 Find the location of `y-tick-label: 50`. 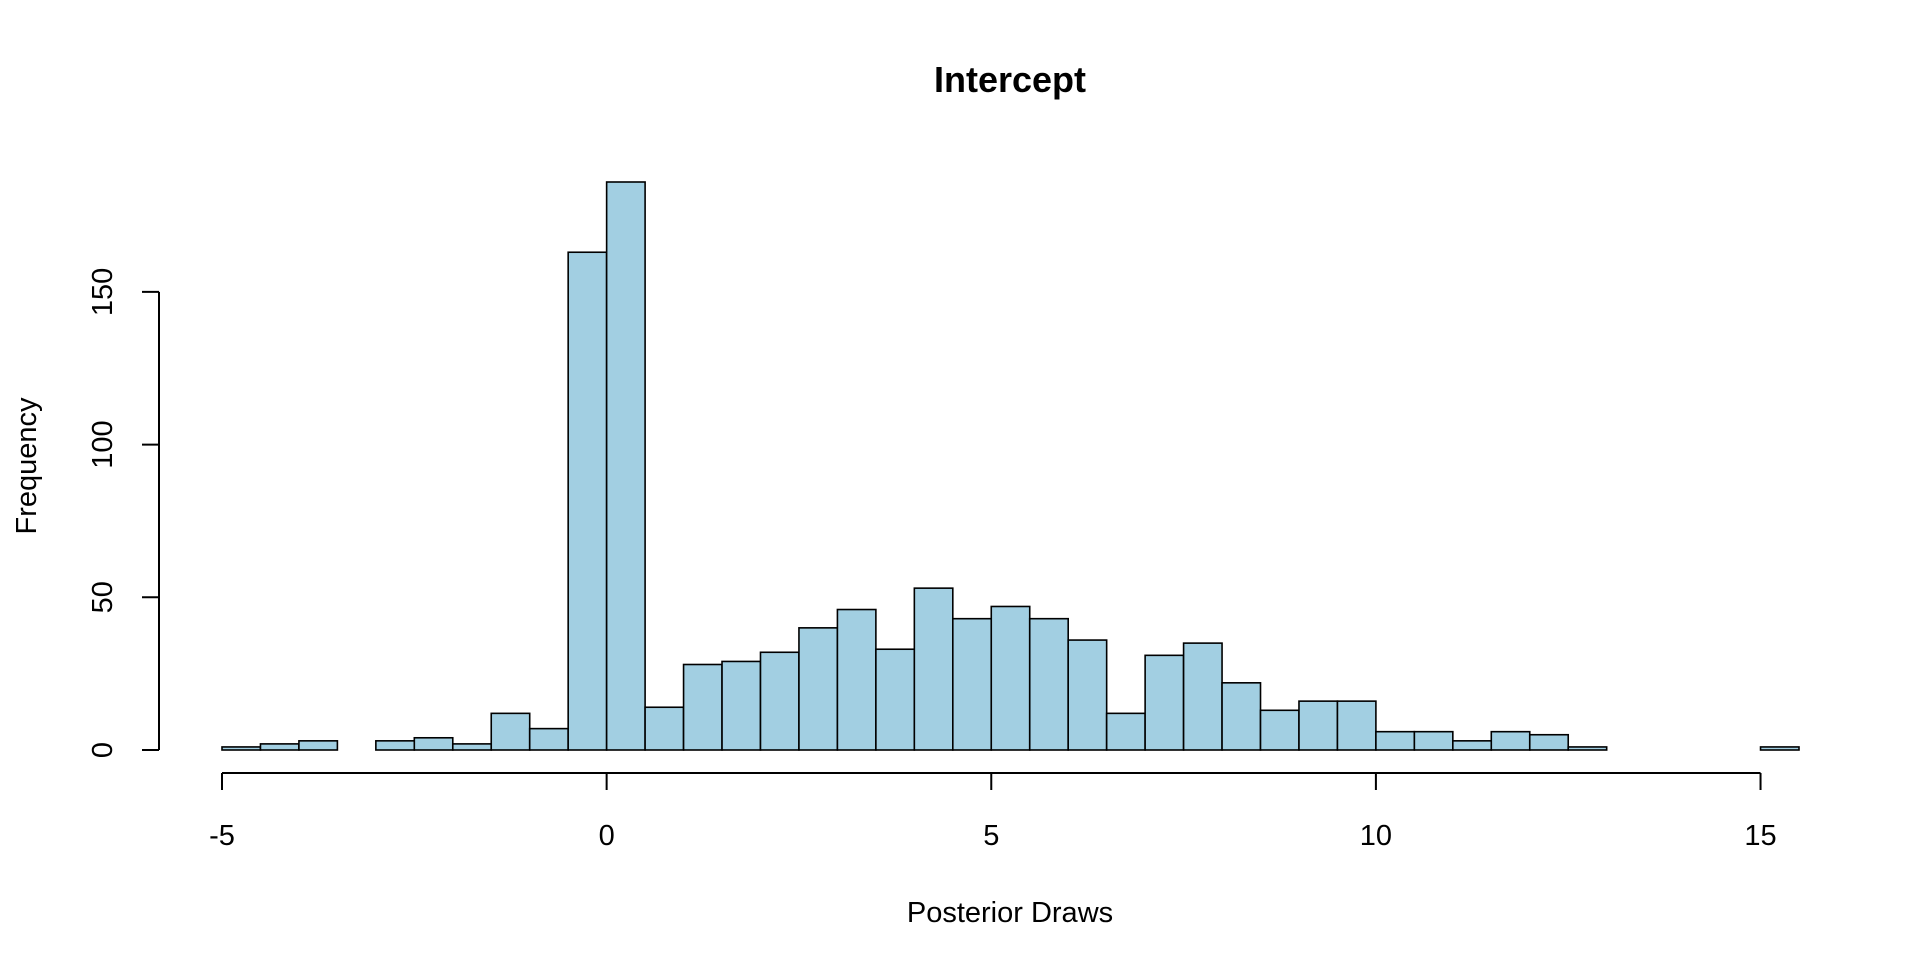

y-tick-label: 50 is located at coordinates (103, 597).